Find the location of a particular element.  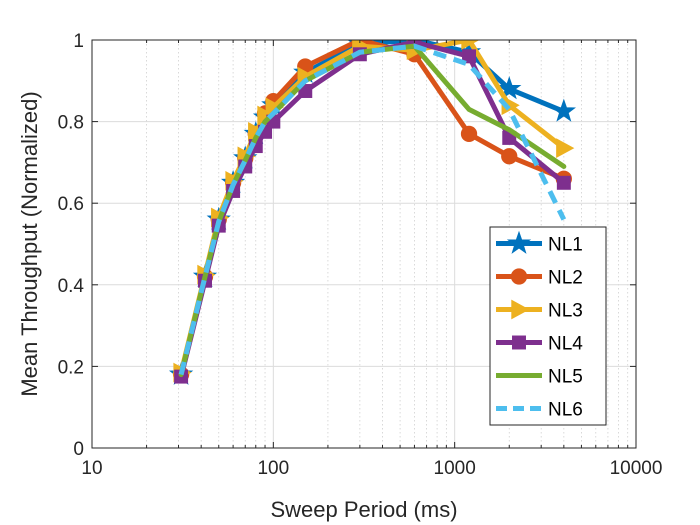

legend-item-nl6: NL6 is located at coordinates (539, 410).